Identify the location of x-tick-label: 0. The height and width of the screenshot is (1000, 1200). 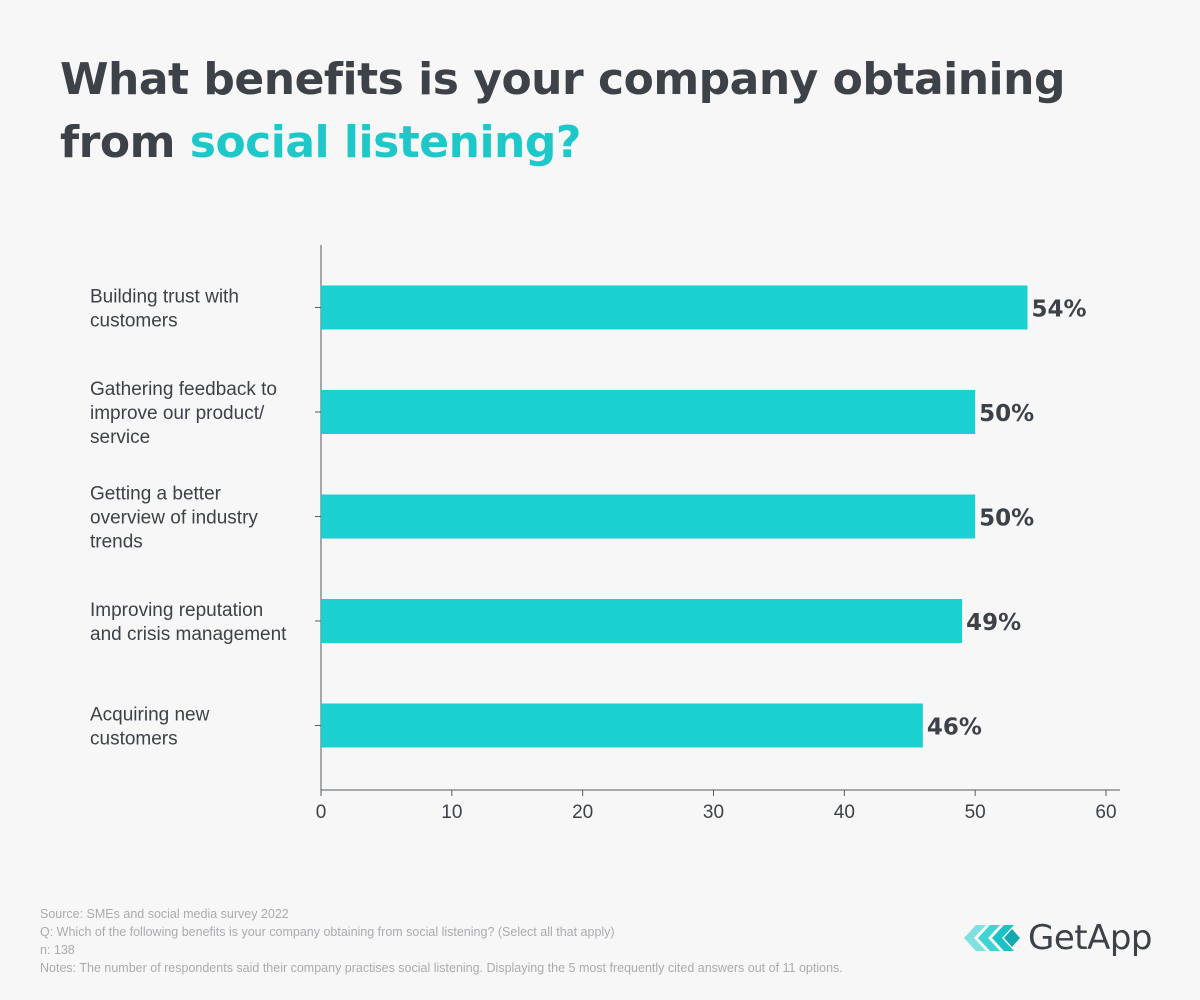
(321, 812).